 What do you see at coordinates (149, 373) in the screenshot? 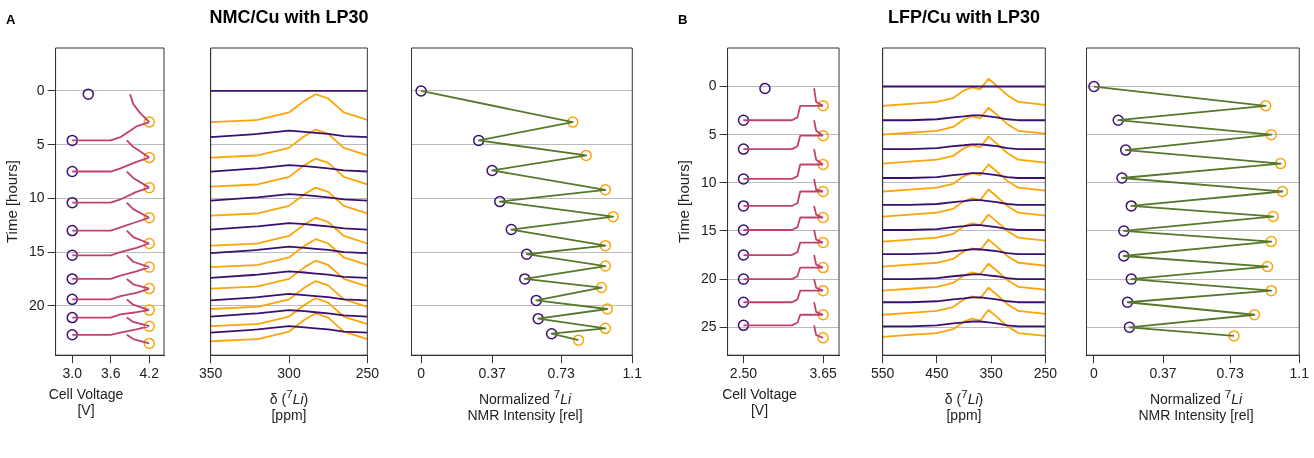
I see `x-tick-label: 4.2` at bounding box center [149, 373].